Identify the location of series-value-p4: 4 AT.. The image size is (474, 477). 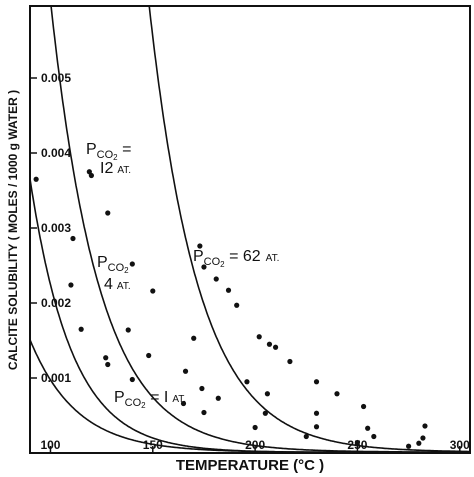
(117, 284).